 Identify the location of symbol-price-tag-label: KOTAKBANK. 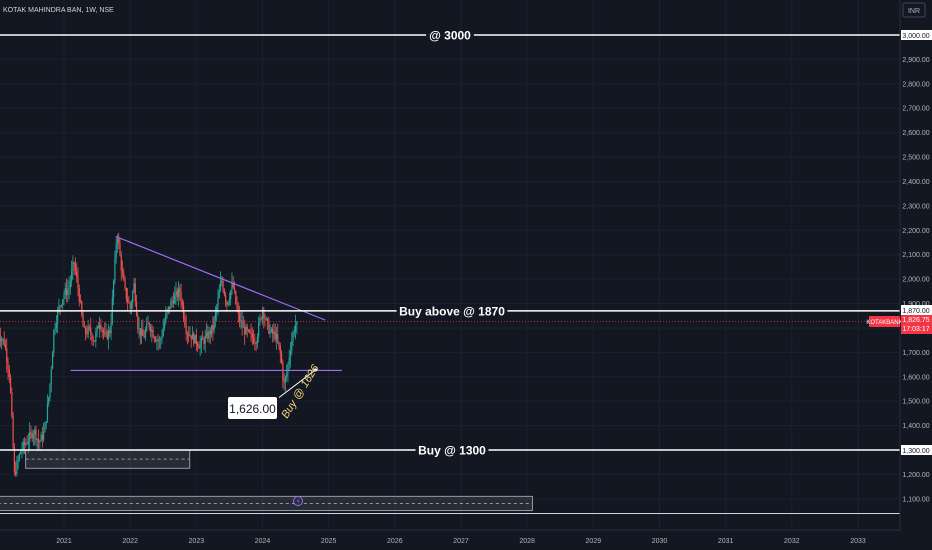
(884, 323).